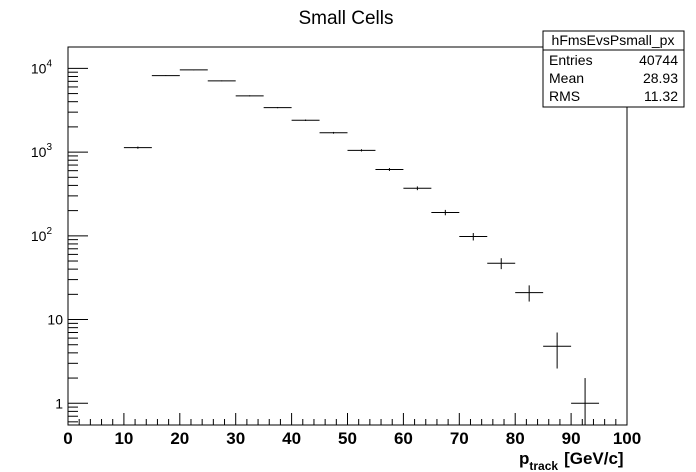 The width and height of the screenshot is (696, 472). What do you see at coordinates (459, 438) in the screenshot?
I see `x-tick-label: 70` at bounding box center [459, 438].